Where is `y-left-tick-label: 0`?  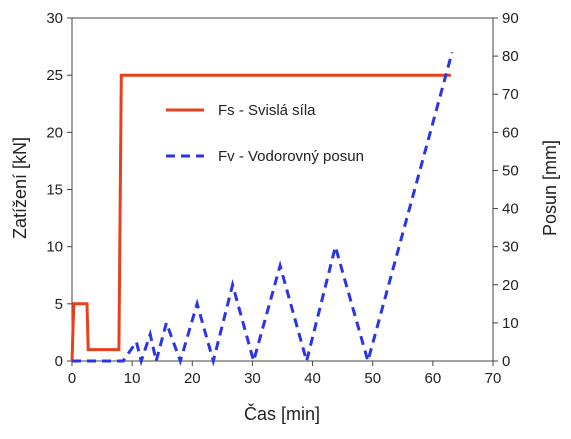
y-left-tick-label: 0 is located at coordinates (59, 361).